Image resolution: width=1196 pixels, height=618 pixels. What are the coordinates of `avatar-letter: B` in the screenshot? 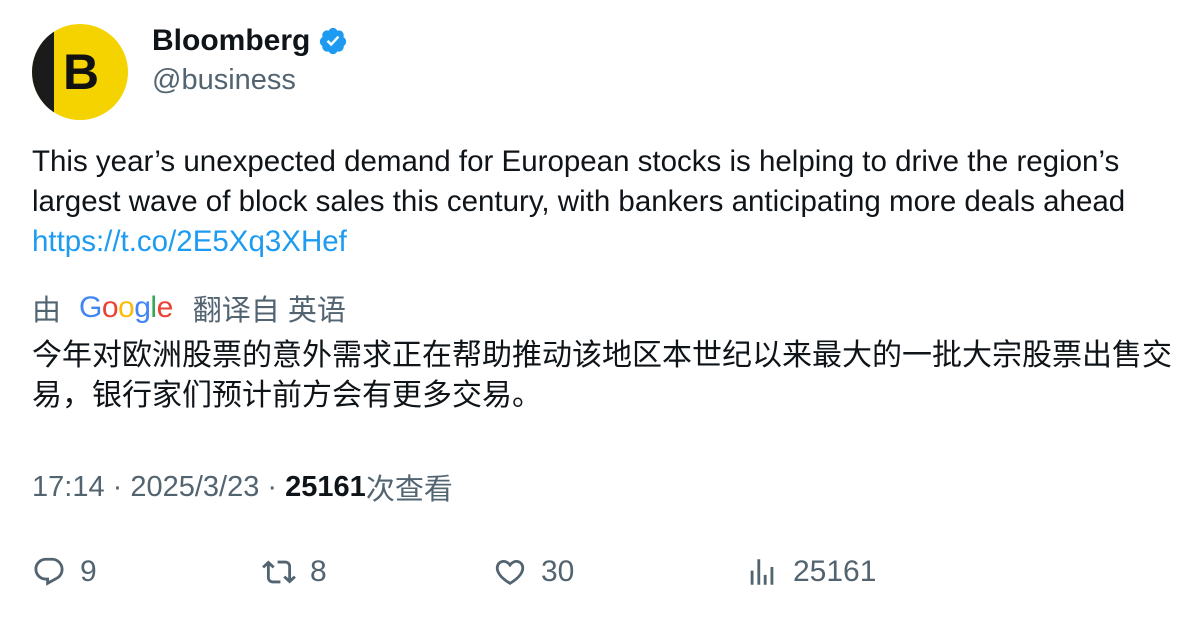 It's located at (81, 72).